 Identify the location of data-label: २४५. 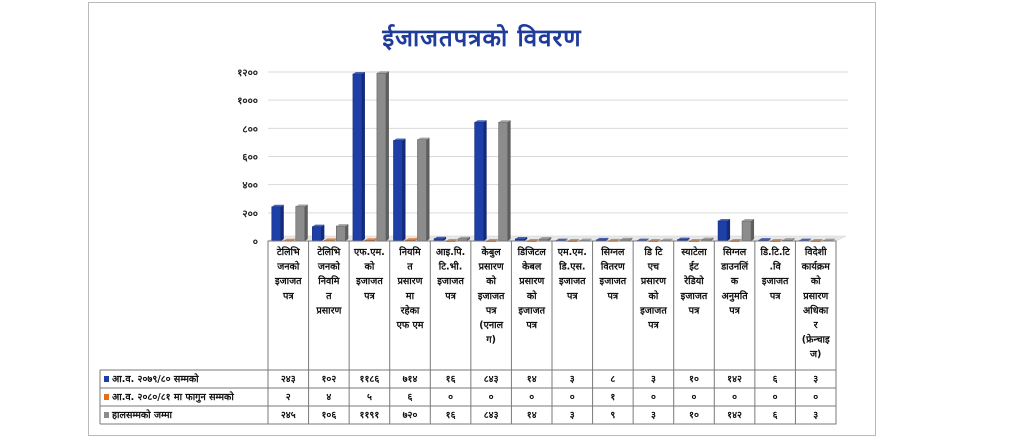
(288, 415).